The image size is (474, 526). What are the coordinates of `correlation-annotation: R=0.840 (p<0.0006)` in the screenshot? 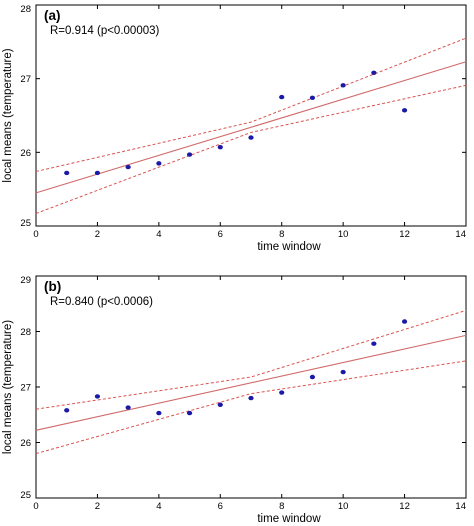 It's located at (101, 302).